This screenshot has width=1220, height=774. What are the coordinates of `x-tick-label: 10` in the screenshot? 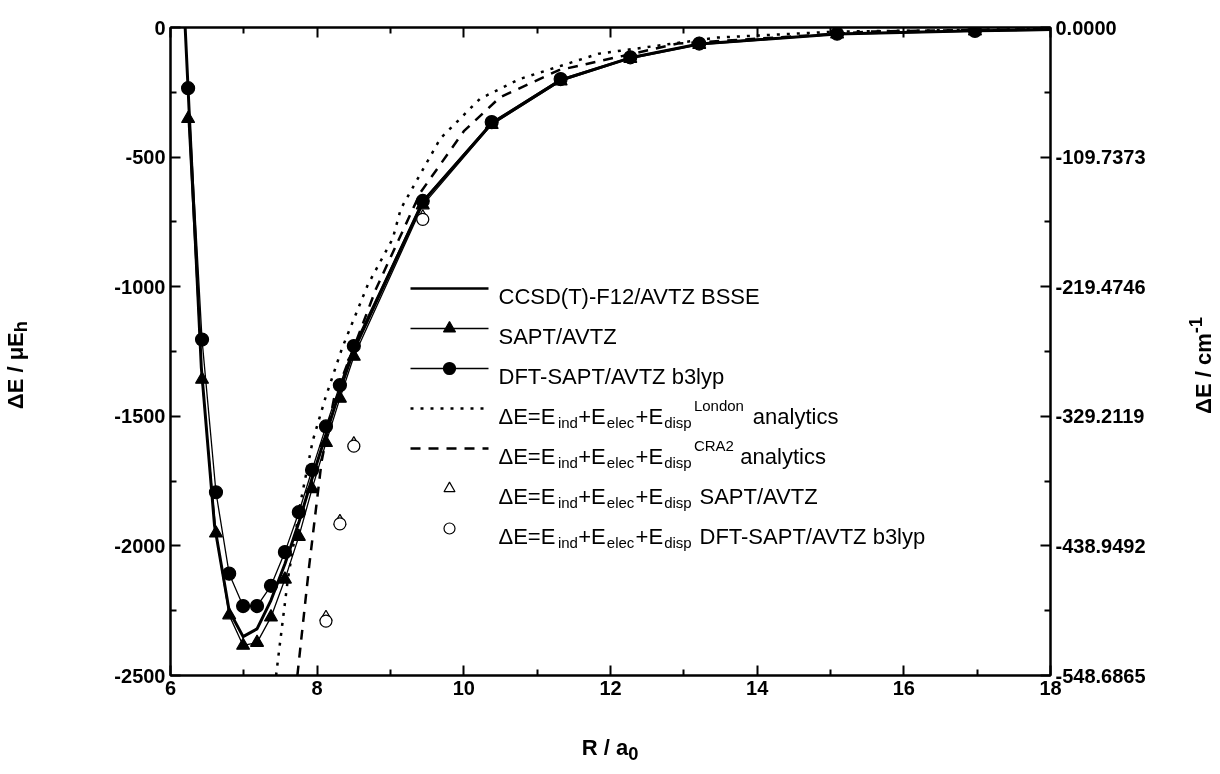 It's located at (463, 687).